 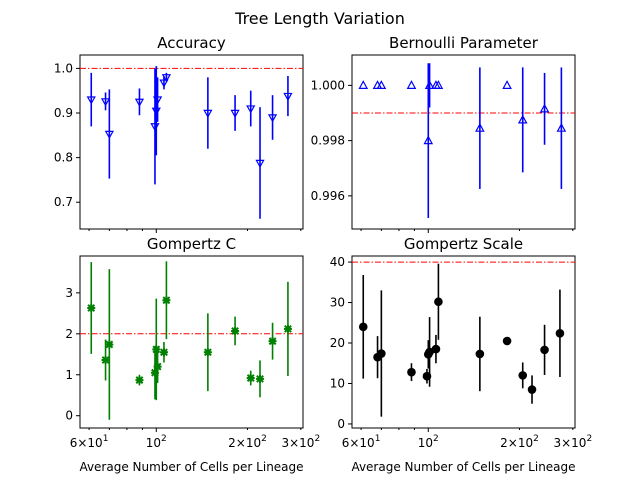 I want to click on plot-title: Bernoulli Parameter, so click(x=464, y=43).